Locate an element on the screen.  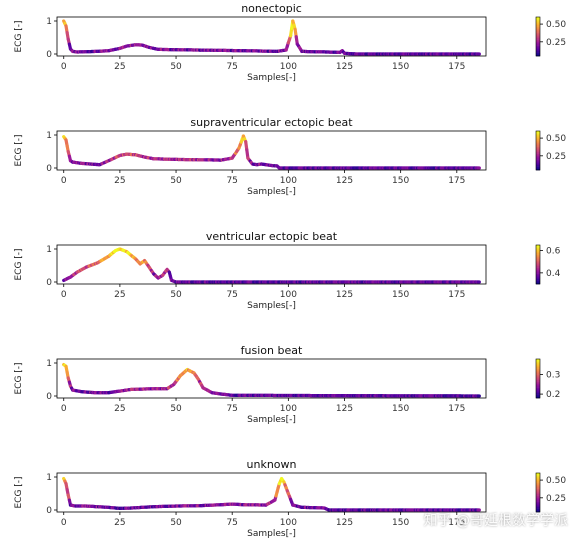
y-tick-label: 1 is located at coordinates (49, 250).